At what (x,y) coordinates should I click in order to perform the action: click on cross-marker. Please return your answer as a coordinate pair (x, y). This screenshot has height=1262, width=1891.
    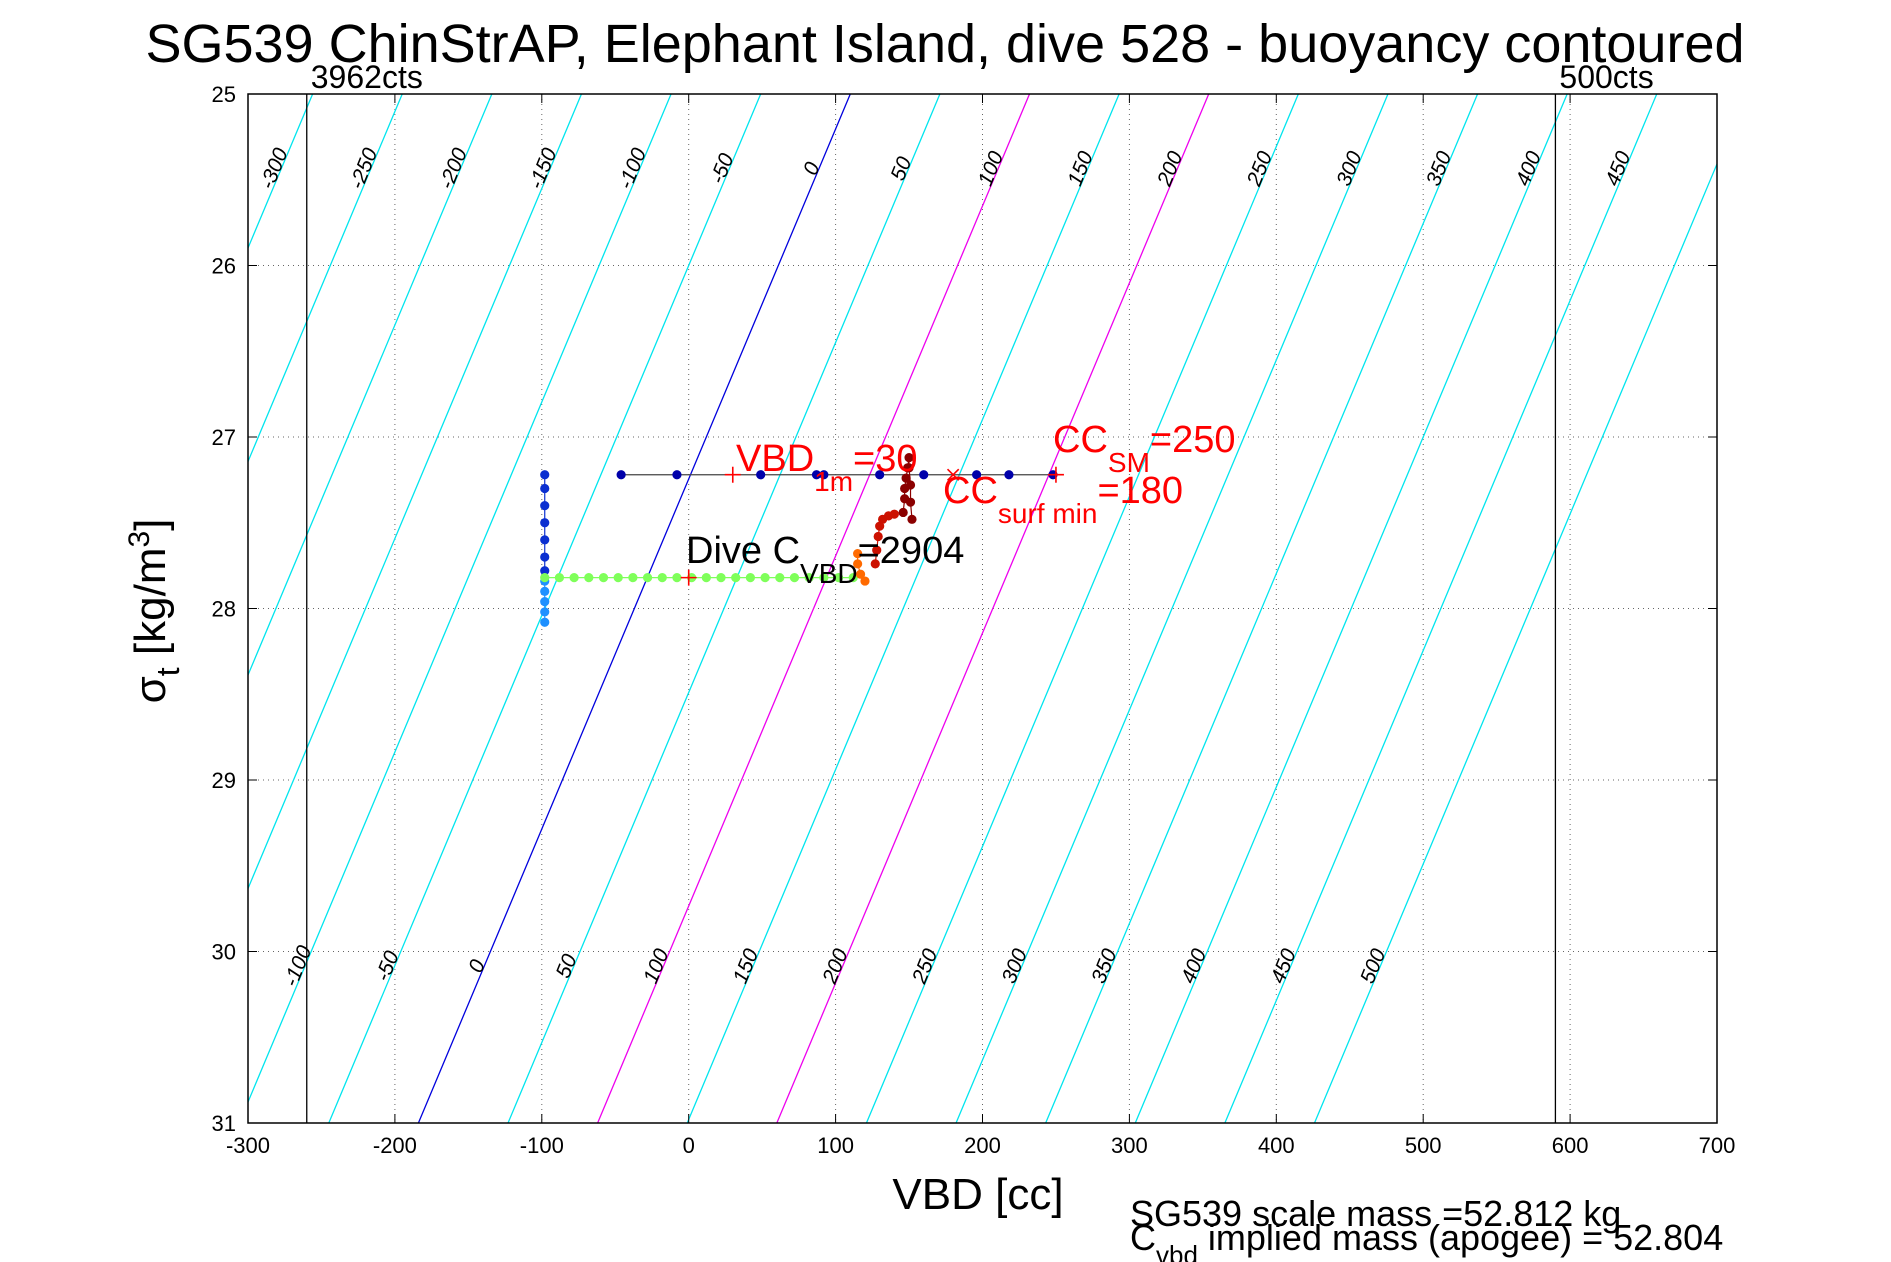
    Looking at the image, I should click on (953, 474).